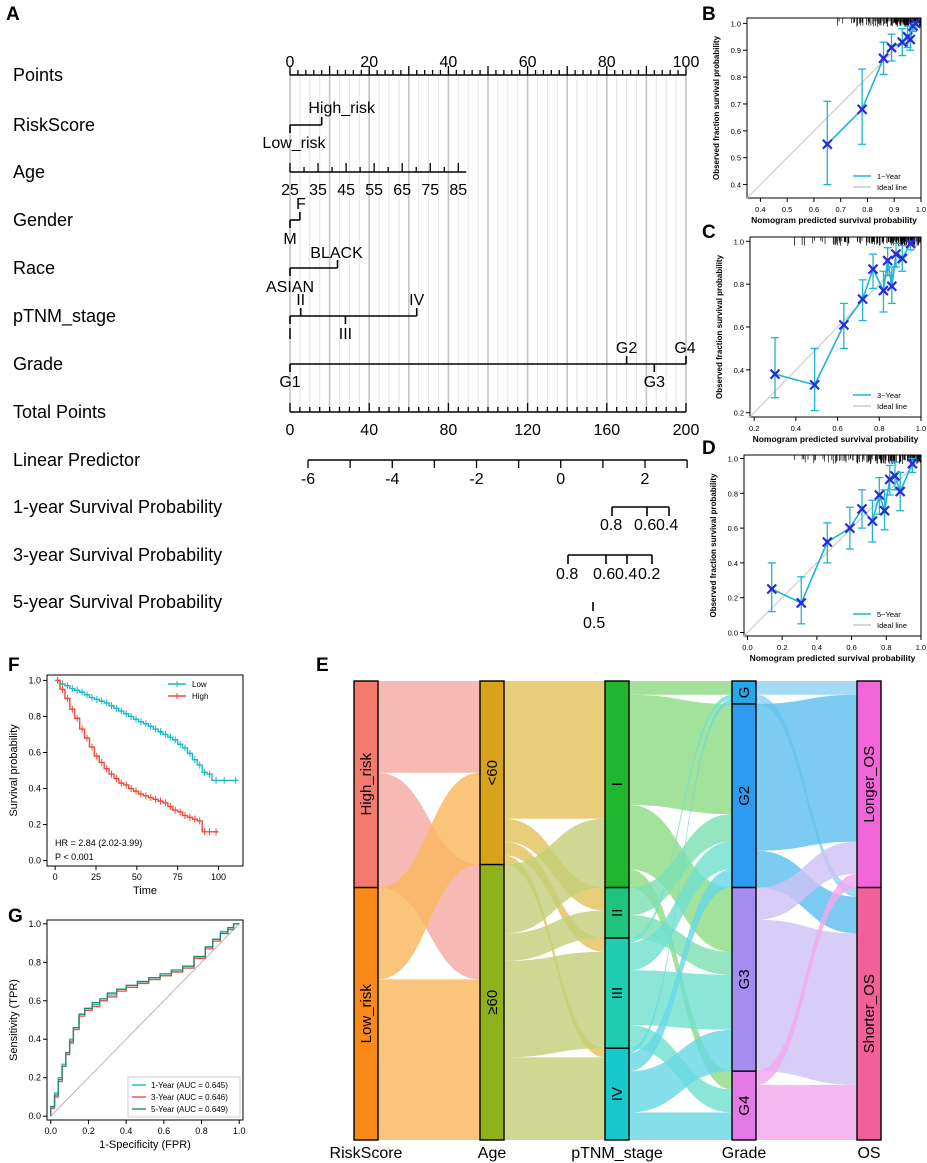 The height and width of the screenshot is (1163, 927). What do you see at coordinates (366, 1153) in the screenshot?
I see `sankey-axis-label: RiskScore` at bounding box center [366, 1153].